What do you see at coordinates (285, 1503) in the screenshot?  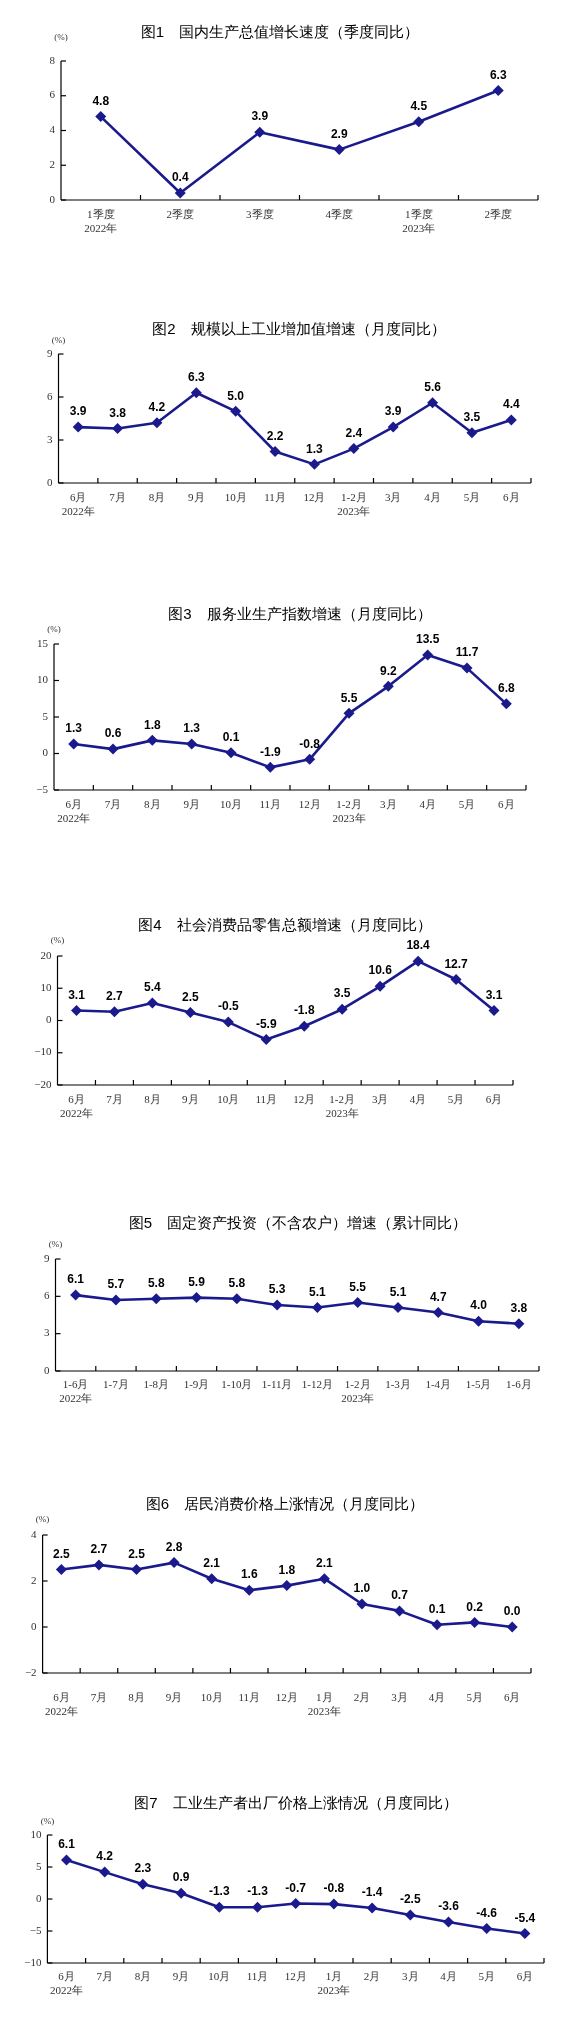 I see `title: 图6 居民消费价格上涨情况（月度同比）` at bounding box center [285, 1503].